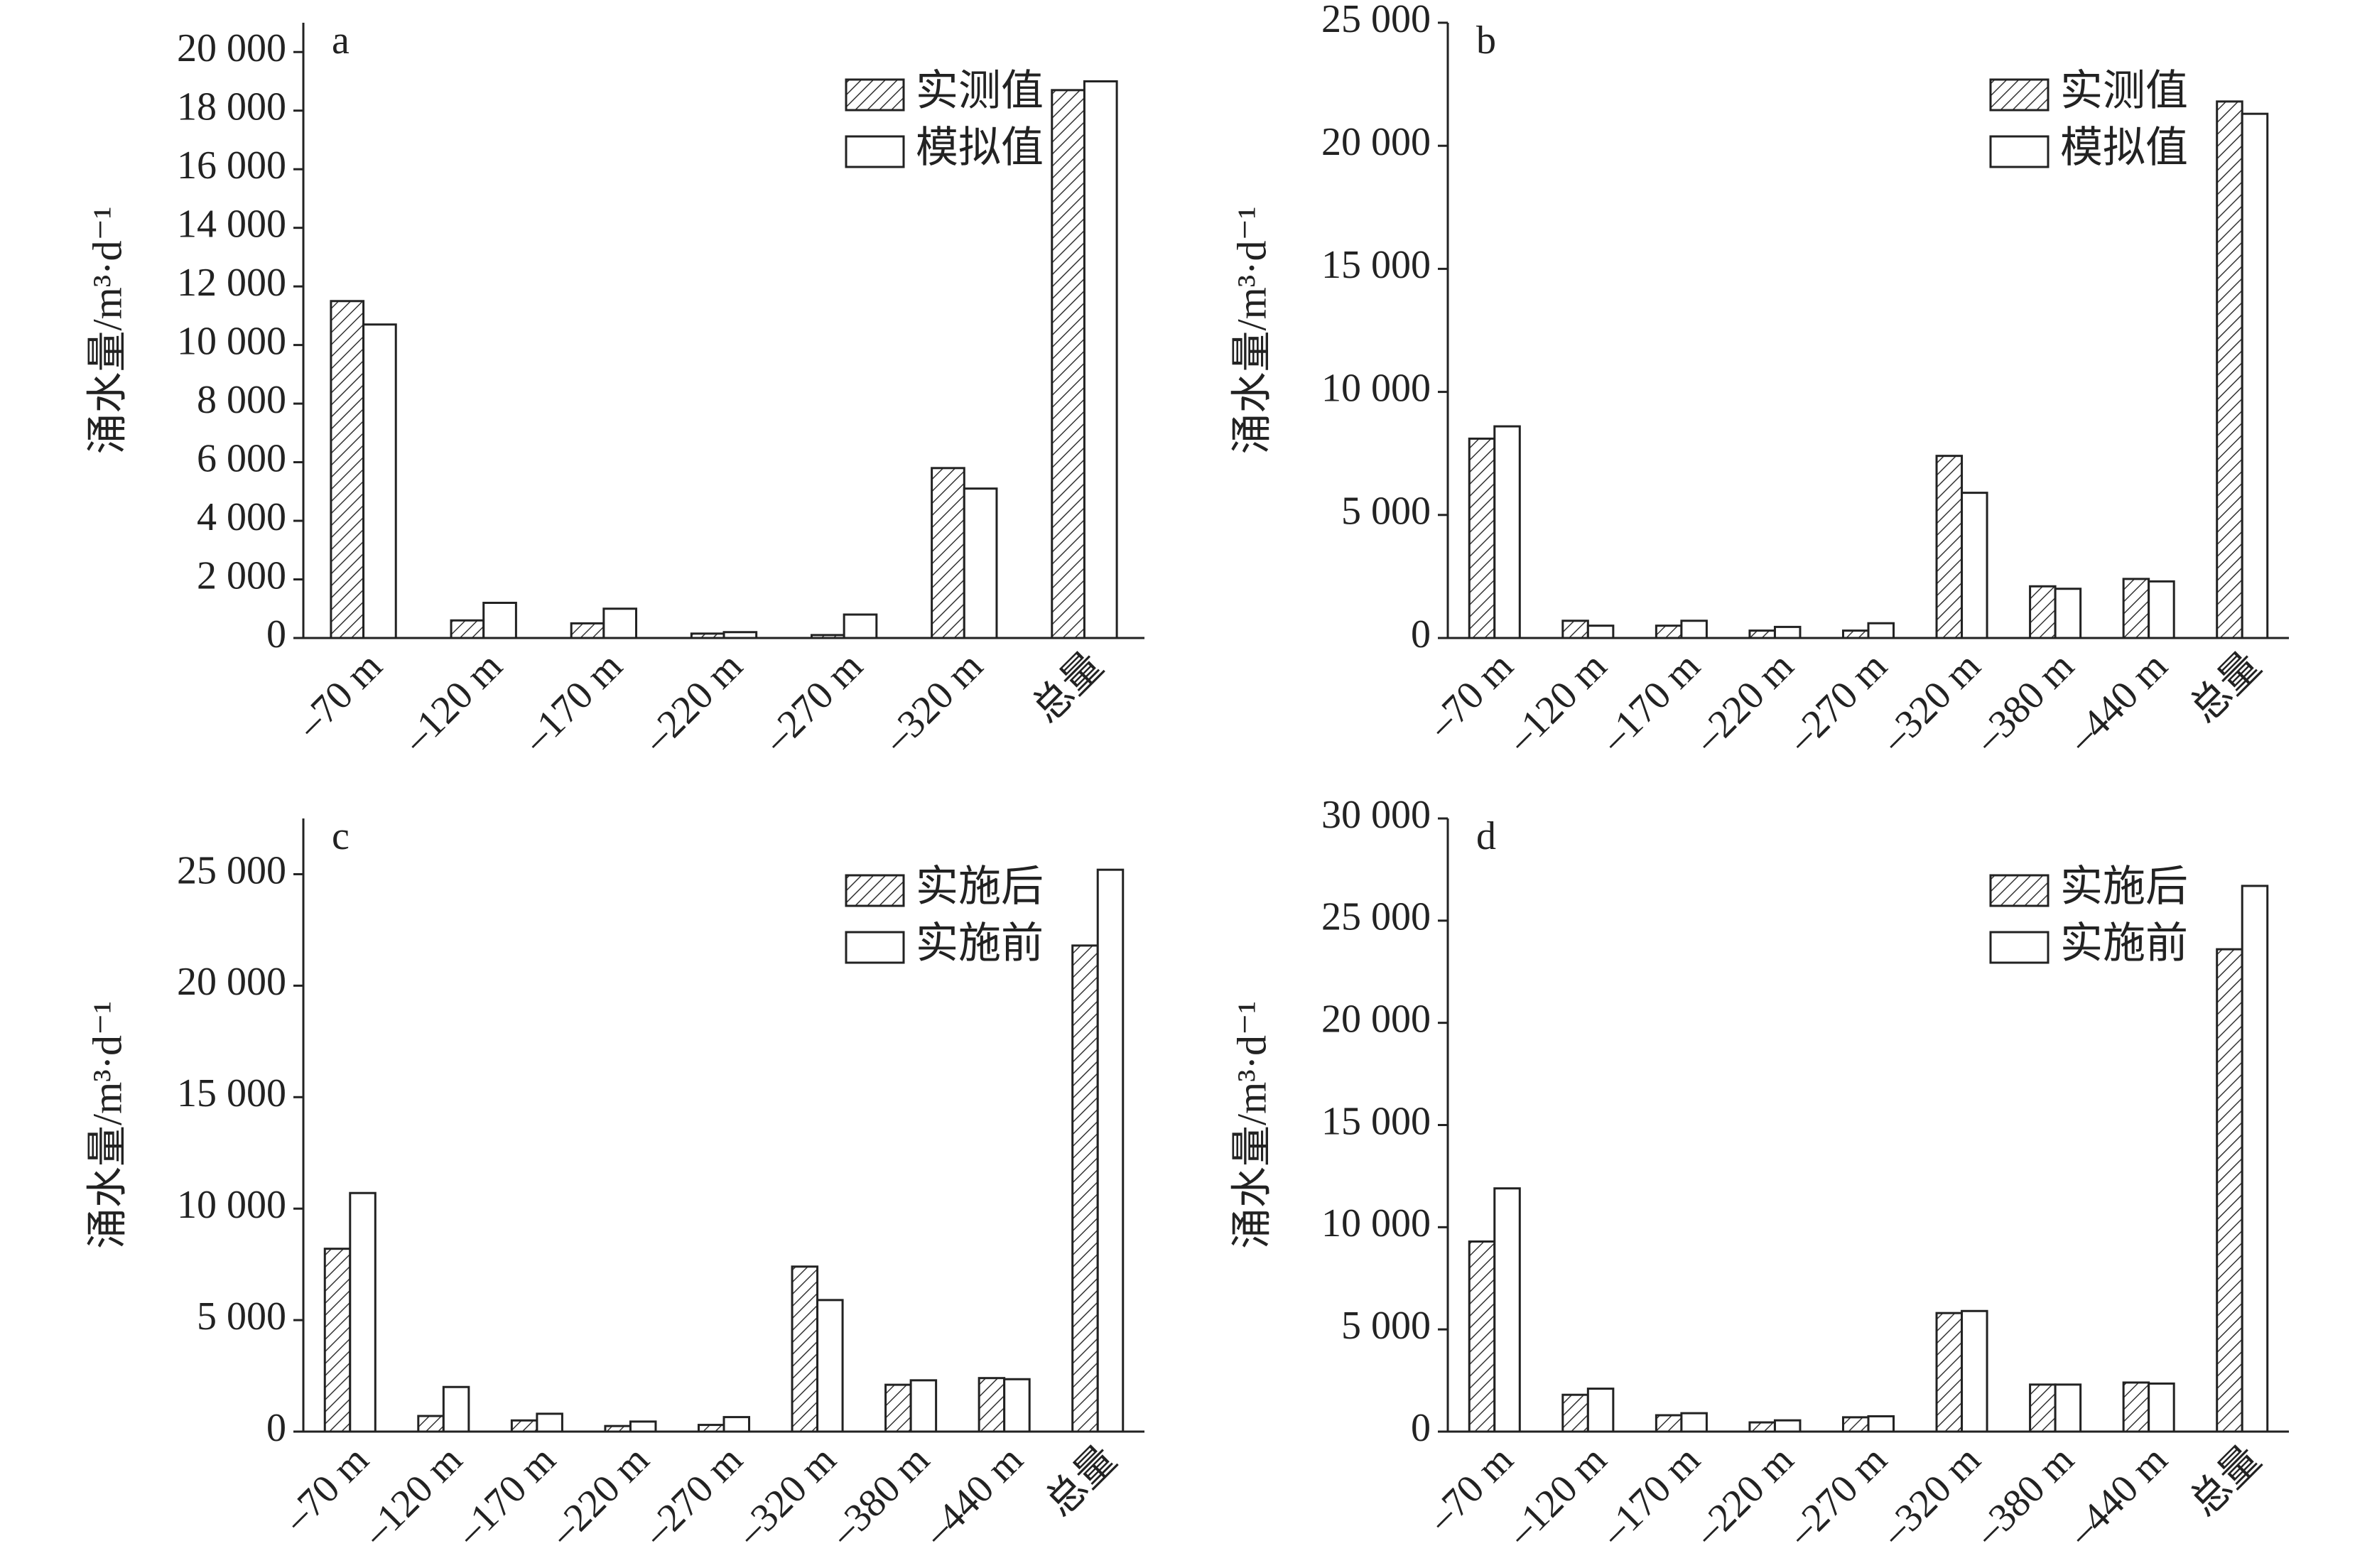 The height and width of the screenshot is (1568, 2377). Describe the element at coordinates (1376, 388) in the screenshot. I see `y-tick-label: 10 000` at that location.